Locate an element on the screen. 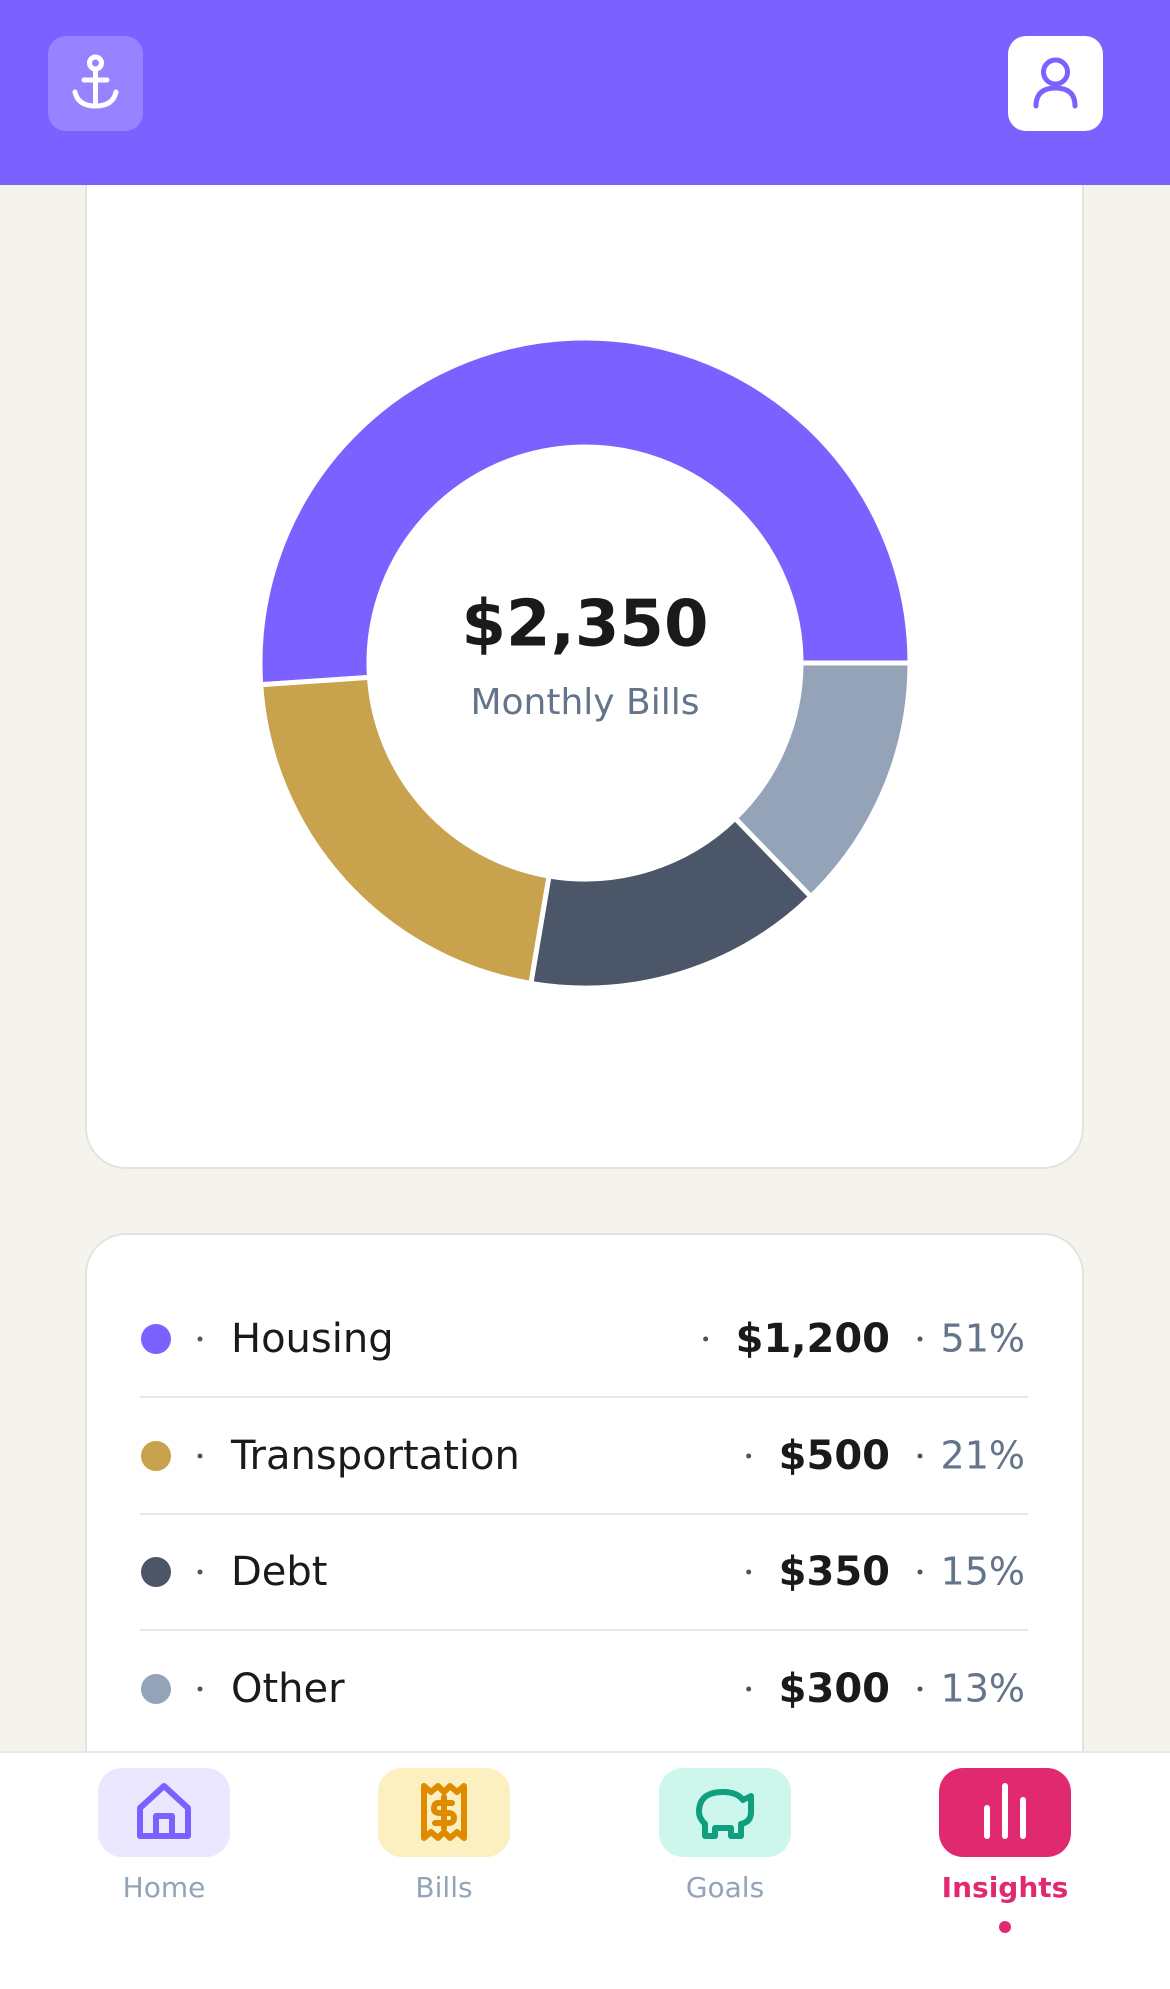 The image size is (1170, 1989). amount: $300 is located at coordinates (834, 1689).